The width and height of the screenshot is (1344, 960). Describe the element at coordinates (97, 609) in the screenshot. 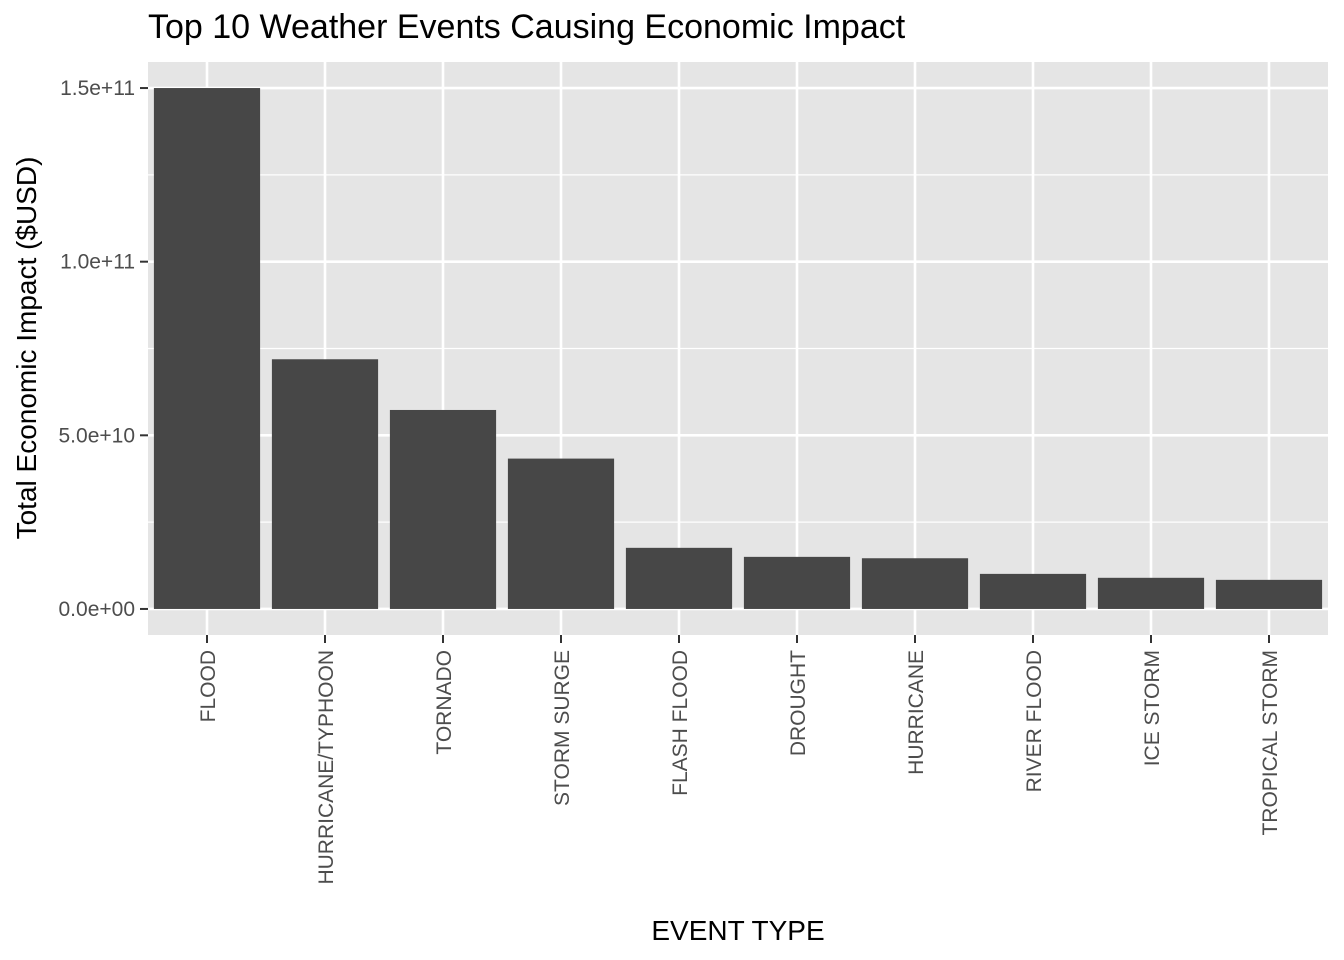

I see `y-tick-label: 0.0e+00` at that location.